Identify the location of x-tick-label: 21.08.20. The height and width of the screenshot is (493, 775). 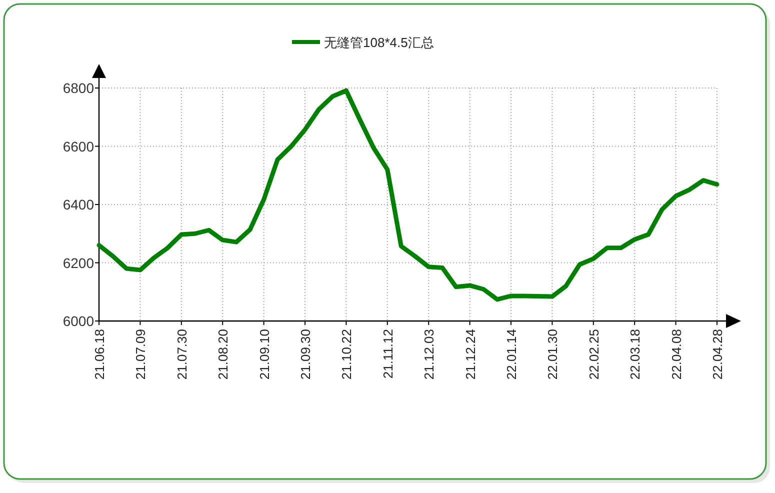
(223, 354).